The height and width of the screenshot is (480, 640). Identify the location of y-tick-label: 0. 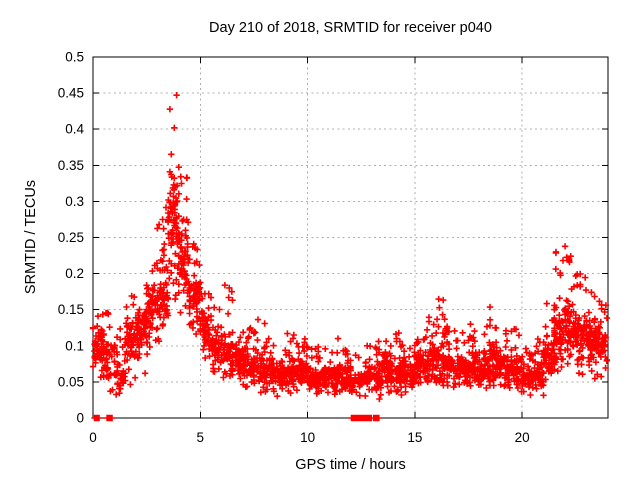
(80, 418).